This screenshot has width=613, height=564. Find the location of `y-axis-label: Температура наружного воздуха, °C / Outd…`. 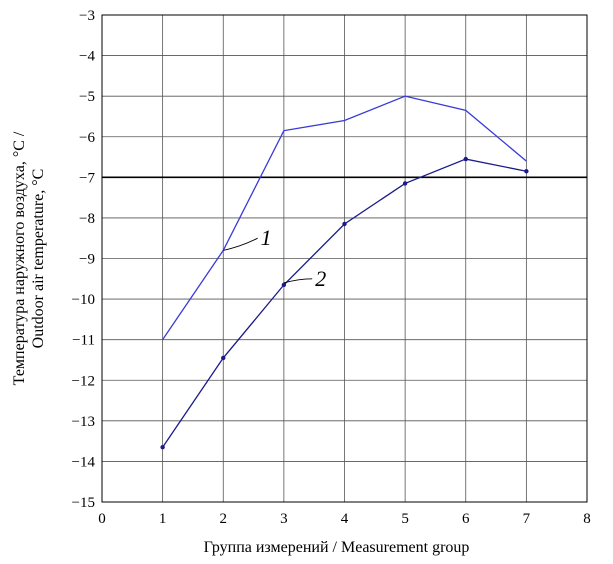

y-axis-label: Температура наружного воздуха, °C / Outd… is located at coordinates (29, 258).